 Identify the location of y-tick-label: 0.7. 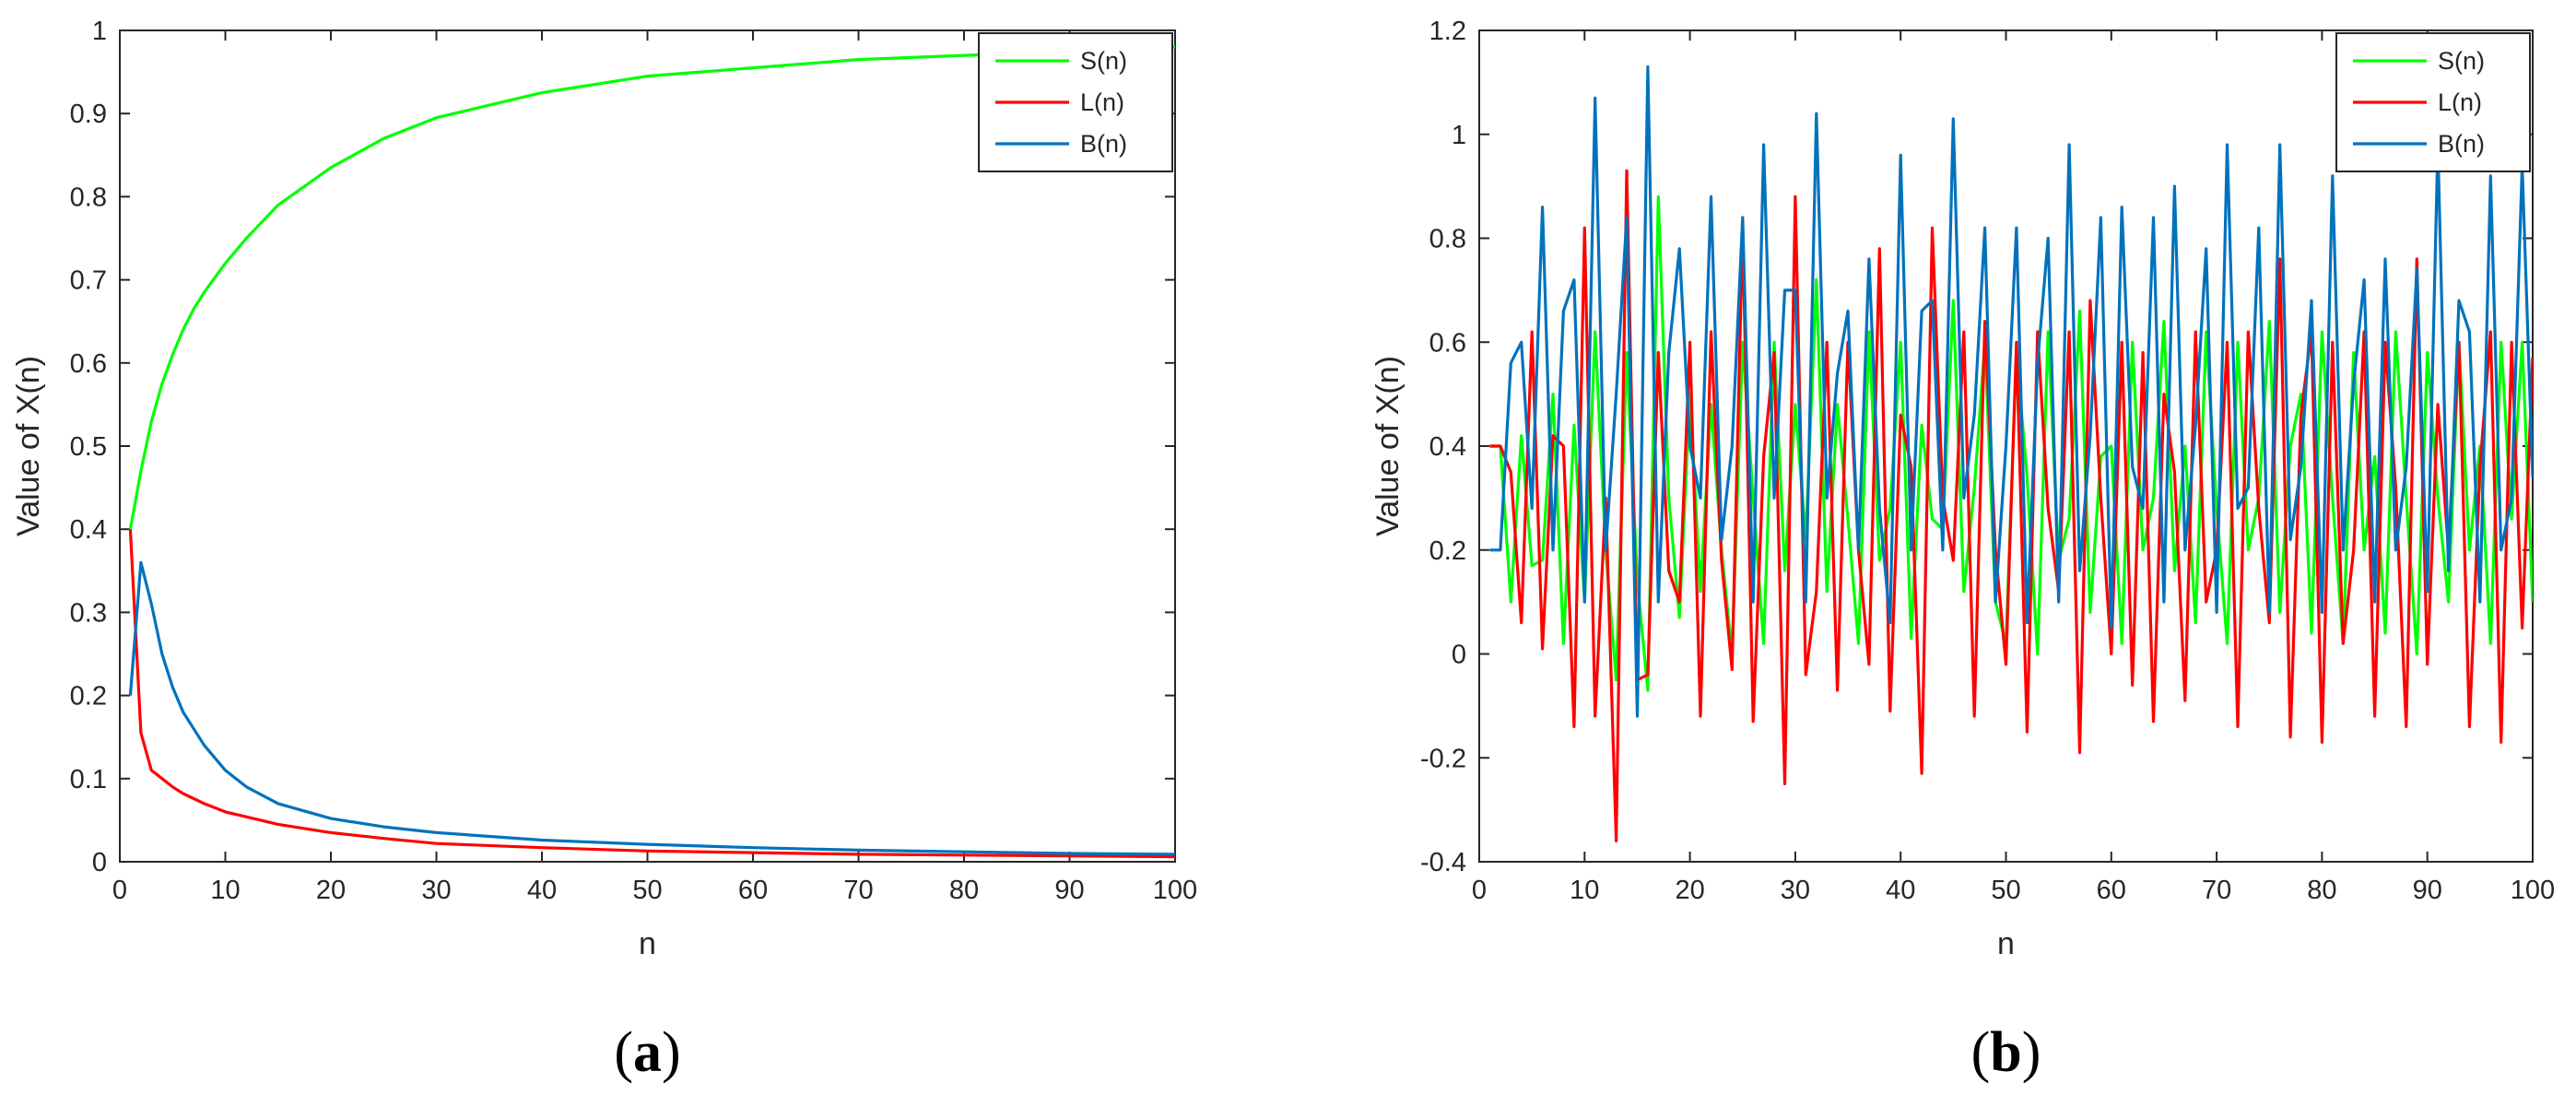
(88, 281).